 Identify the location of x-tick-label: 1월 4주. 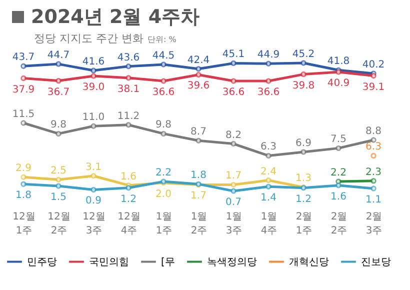
(269, 224).